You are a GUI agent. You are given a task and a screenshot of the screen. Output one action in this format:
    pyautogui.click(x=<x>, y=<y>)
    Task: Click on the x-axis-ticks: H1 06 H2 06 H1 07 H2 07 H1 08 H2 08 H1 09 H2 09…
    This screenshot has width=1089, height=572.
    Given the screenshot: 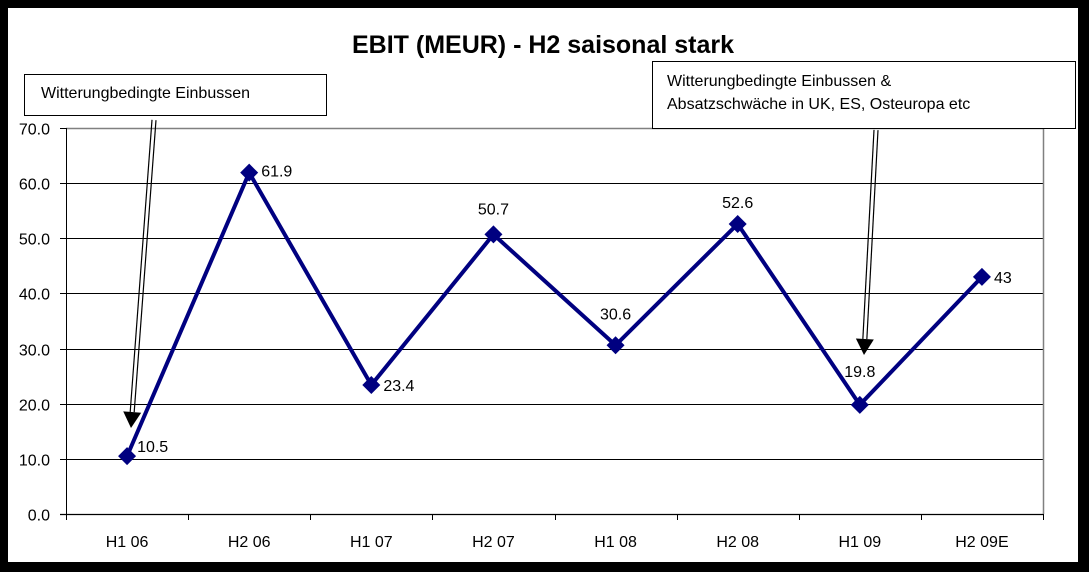 What is the action you would take?
    pyautogui.click(x=555, y=532)
    